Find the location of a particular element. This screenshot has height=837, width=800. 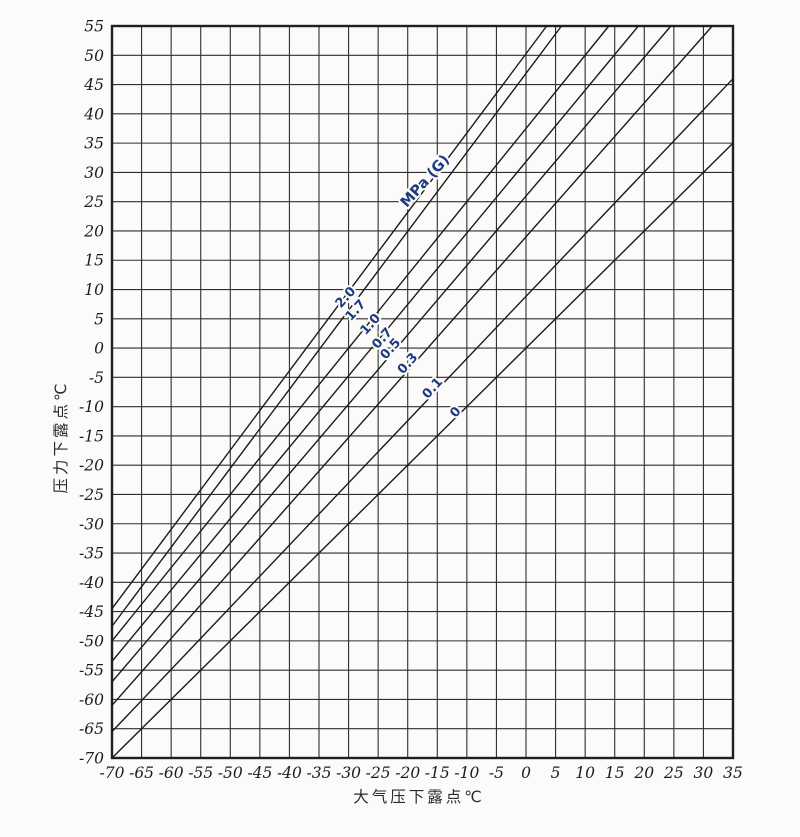

x-tick-label: -15 is located at coordinates (437, 773).